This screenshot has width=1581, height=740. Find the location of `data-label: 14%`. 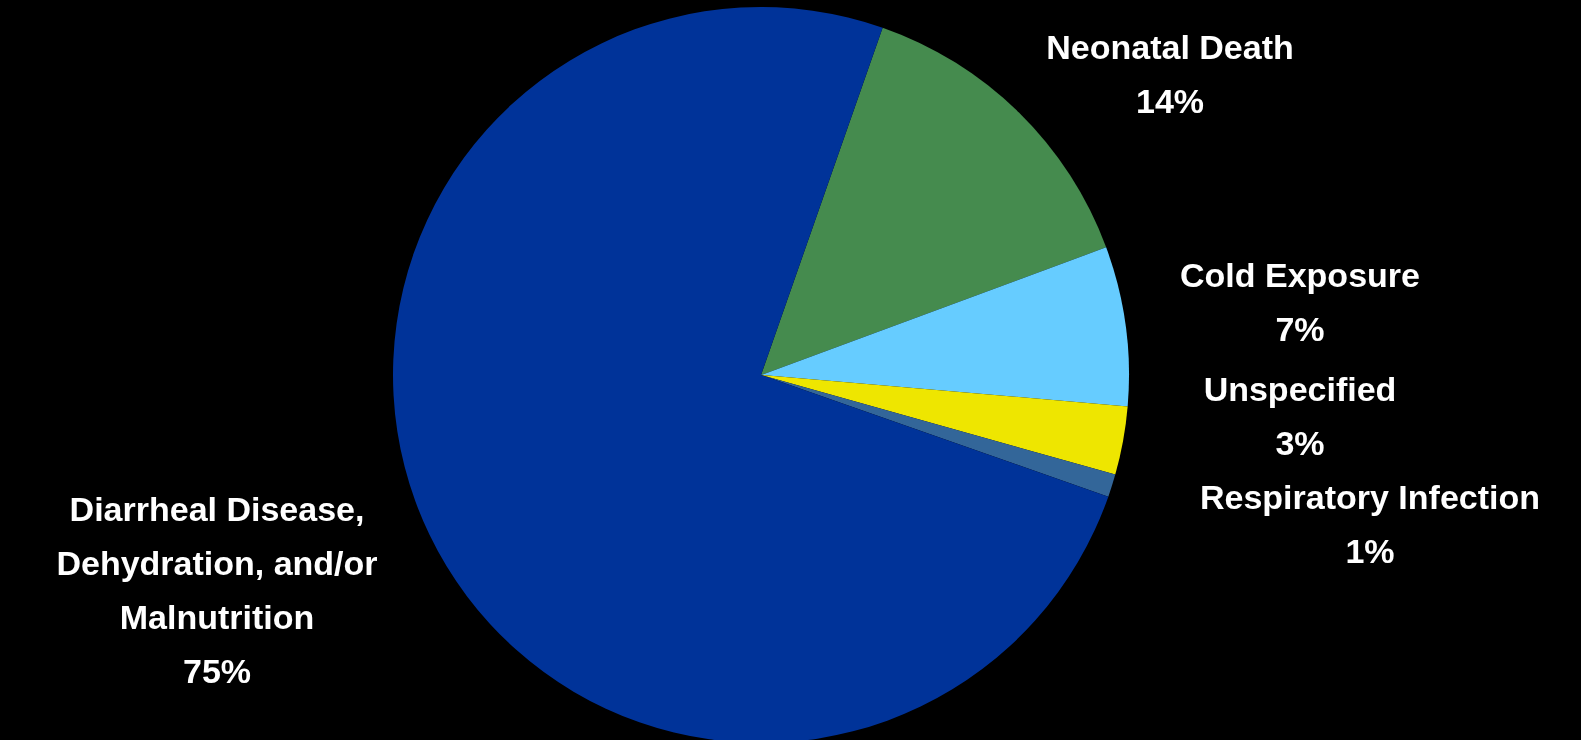

data-label: 14% is located at coordinates (1170, 100).